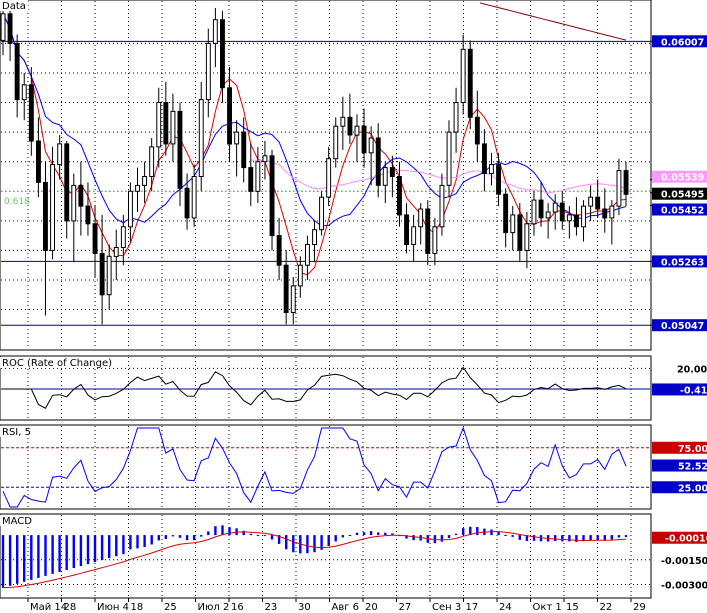  I want to click on roc-tick-label-0: 20.00, so click(692, 369).